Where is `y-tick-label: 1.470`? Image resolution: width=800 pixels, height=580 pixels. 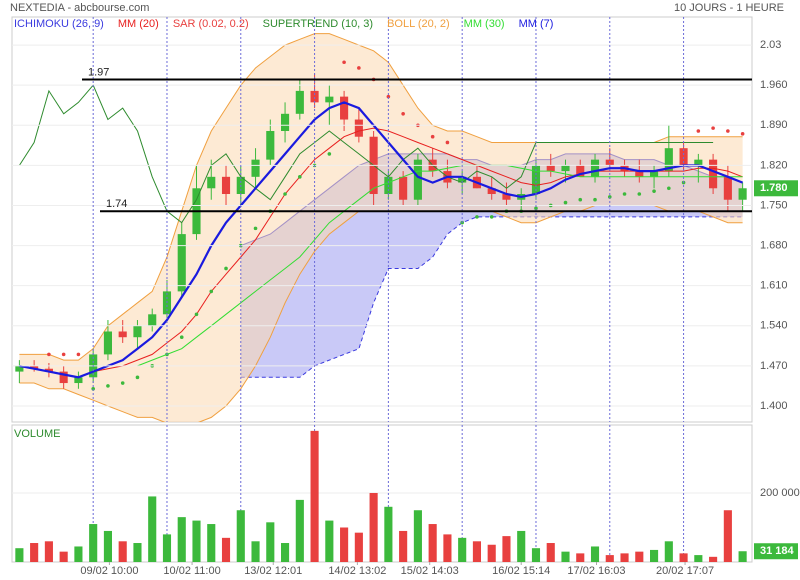 y-tick-label: 1.470 is located at coordinates (774, 366).